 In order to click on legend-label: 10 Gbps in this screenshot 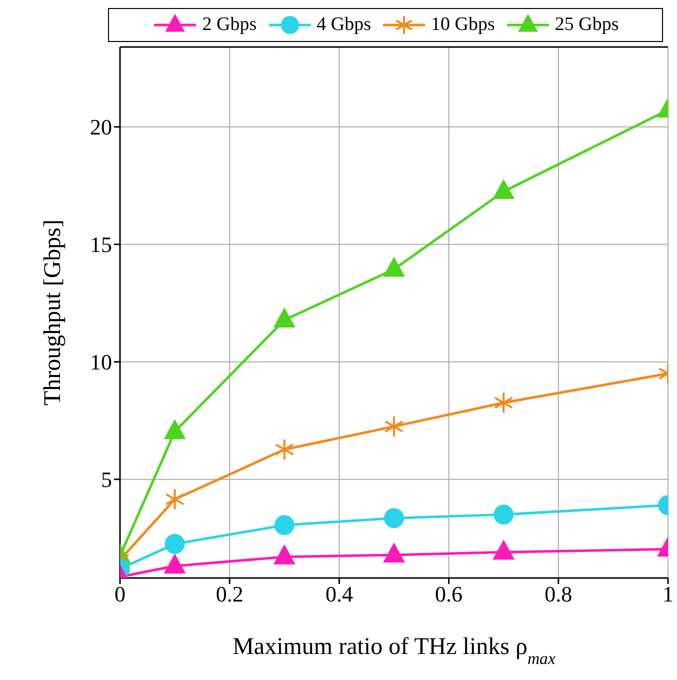, I will do `click(462, 25)`.